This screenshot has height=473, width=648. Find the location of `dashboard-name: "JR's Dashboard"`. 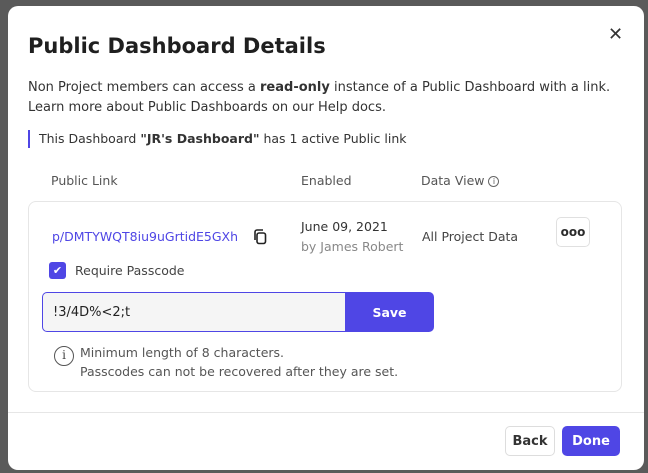

dashboard-name: "JR's Dashboard" is located at coordinates (200, 138).